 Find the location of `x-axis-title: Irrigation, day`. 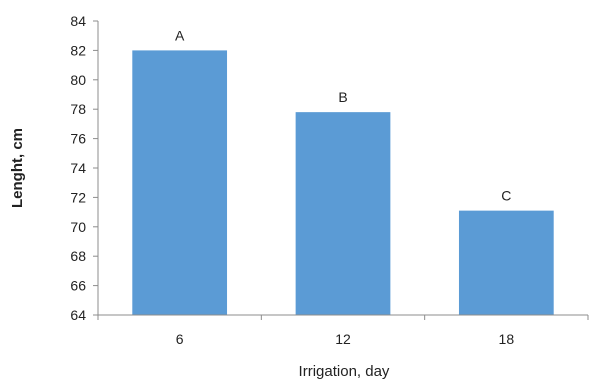

x-axis-title: Irrigation, day is located at coordinates (344, 371).